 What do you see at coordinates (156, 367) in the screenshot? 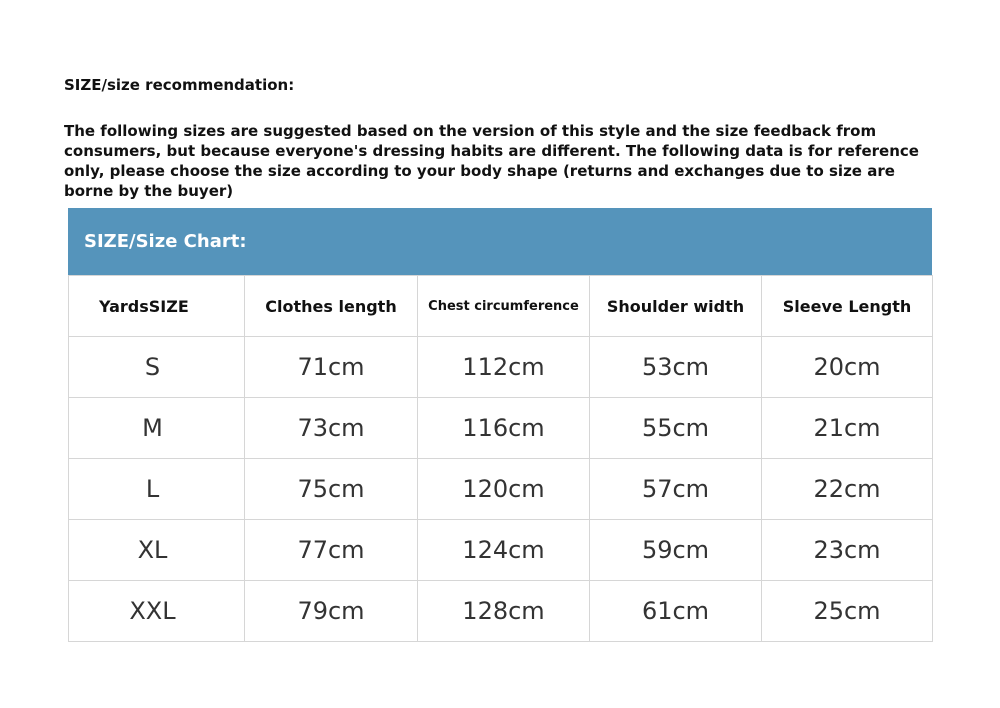
I see `size-label: S` at bounding box center [156, 367].